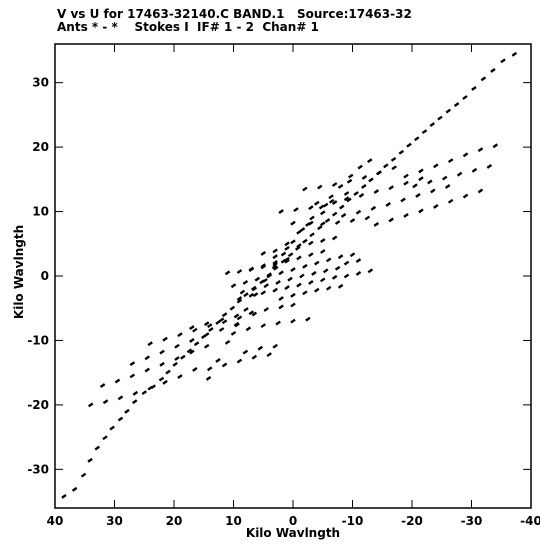 This screenshot has width=540, height=547. Describe the element at coordinates (45, 276) in the screenshot. I see `y-tick-label: 0` at that location.